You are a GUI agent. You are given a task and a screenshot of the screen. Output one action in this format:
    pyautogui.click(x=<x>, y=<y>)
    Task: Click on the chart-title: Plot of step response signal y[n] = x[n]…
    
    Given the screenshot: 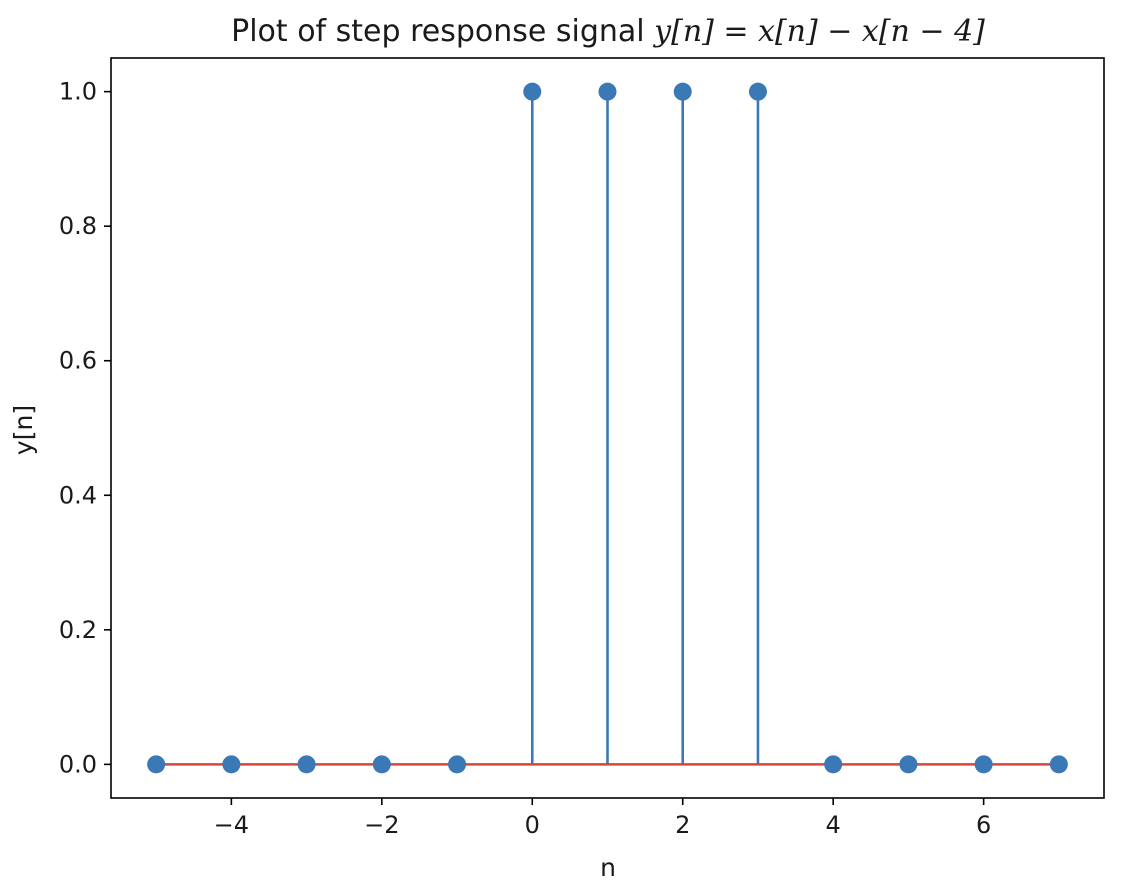 What is the action you would take?
    pyautogui.click(x=608, y=31)
    